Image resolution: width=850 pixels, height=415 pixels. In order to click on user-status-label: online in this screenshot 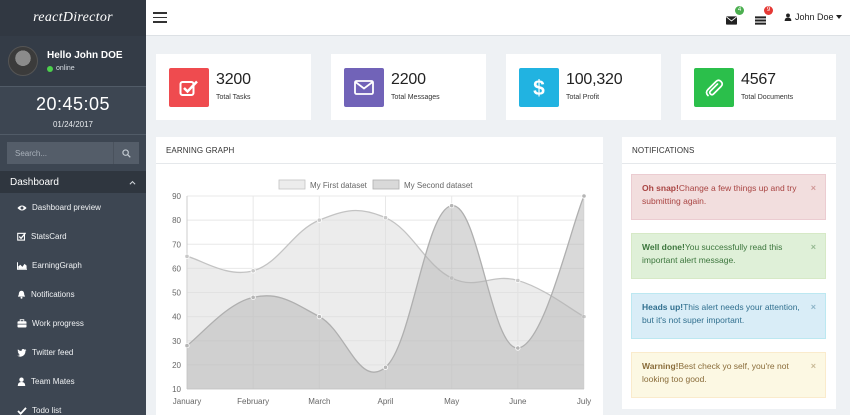, I will do `click(65, 68)`.